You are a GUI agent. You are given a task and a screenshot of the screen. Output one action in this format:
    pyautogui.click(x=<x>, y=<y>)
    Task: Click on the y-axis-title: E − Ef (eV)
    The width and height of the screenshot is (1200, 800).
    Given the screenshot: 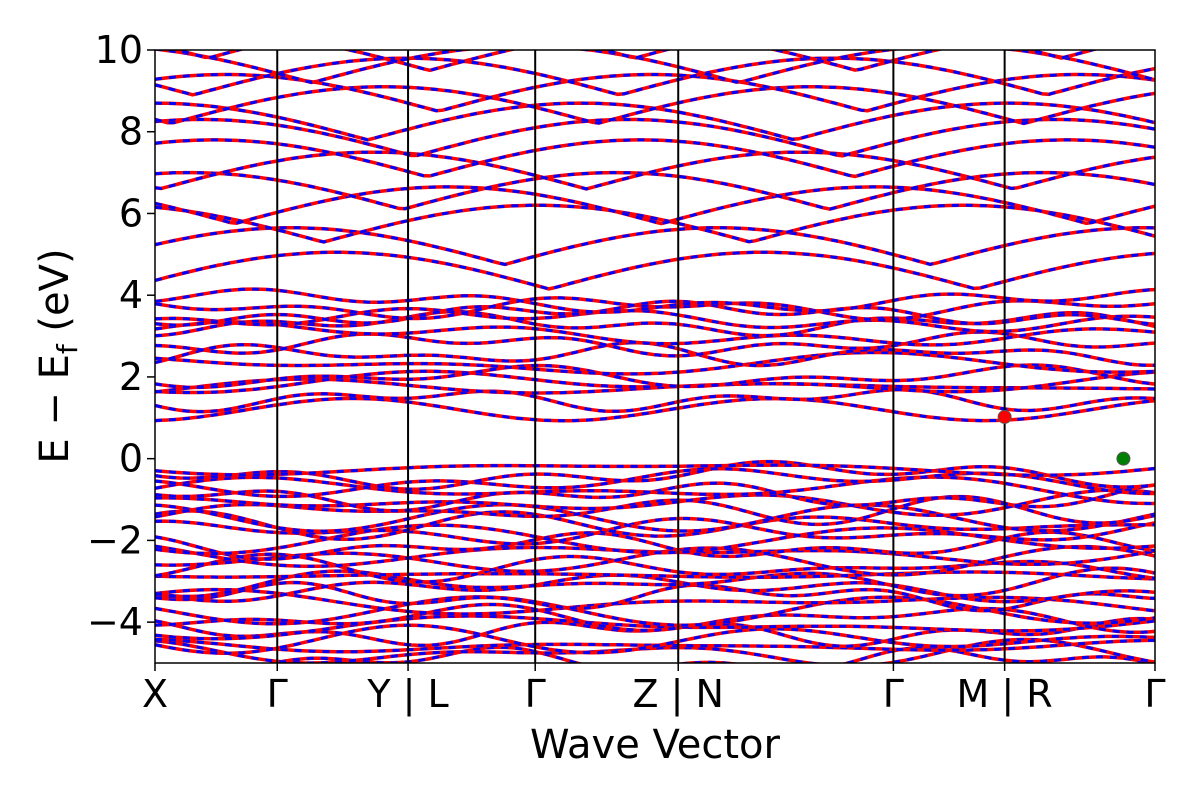 What is the action you would take?
    pyautogui.click(x=58, y=355)
    